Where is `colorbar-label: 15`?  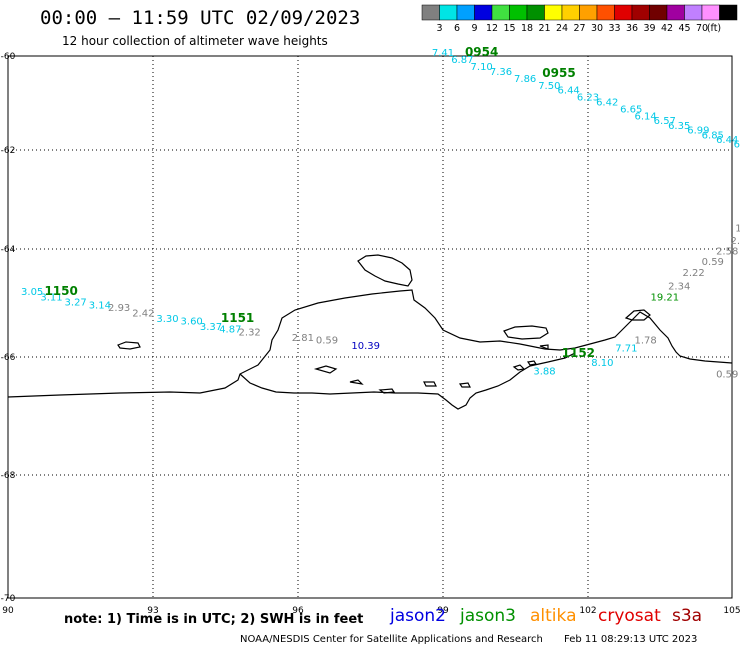
colorbar-label: 15 is located at coordinates (509, 28).